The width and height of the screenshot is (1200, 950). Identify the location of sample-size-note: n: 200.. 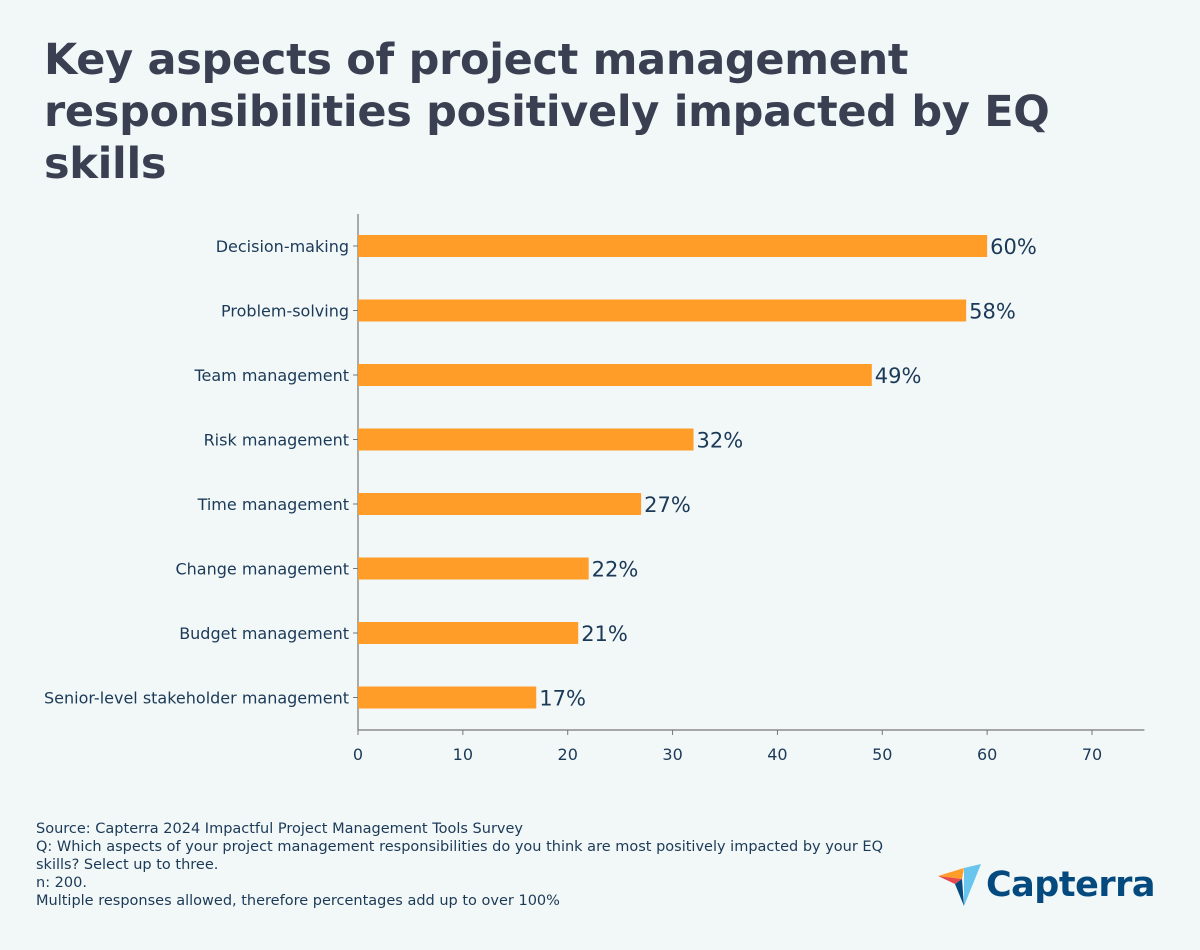
(61, 883).